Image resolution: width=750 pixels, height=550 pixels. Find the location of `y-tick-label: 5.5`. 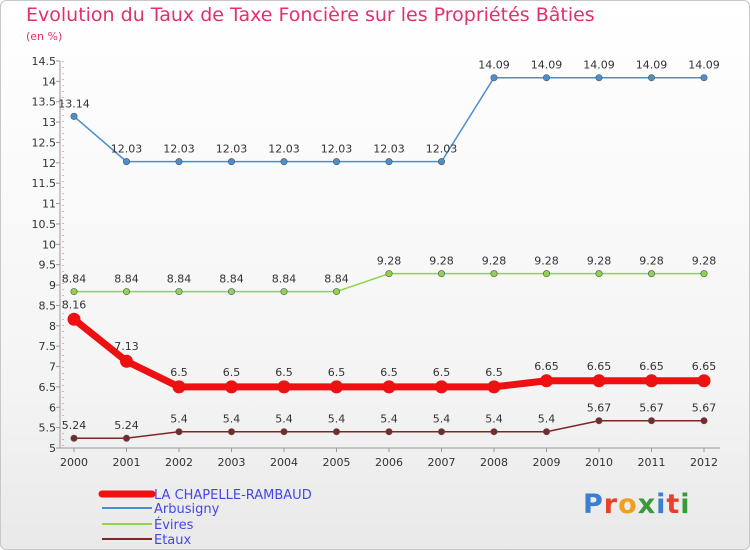

y-tick-label: 5.5 is located at coordinates (48, 428).